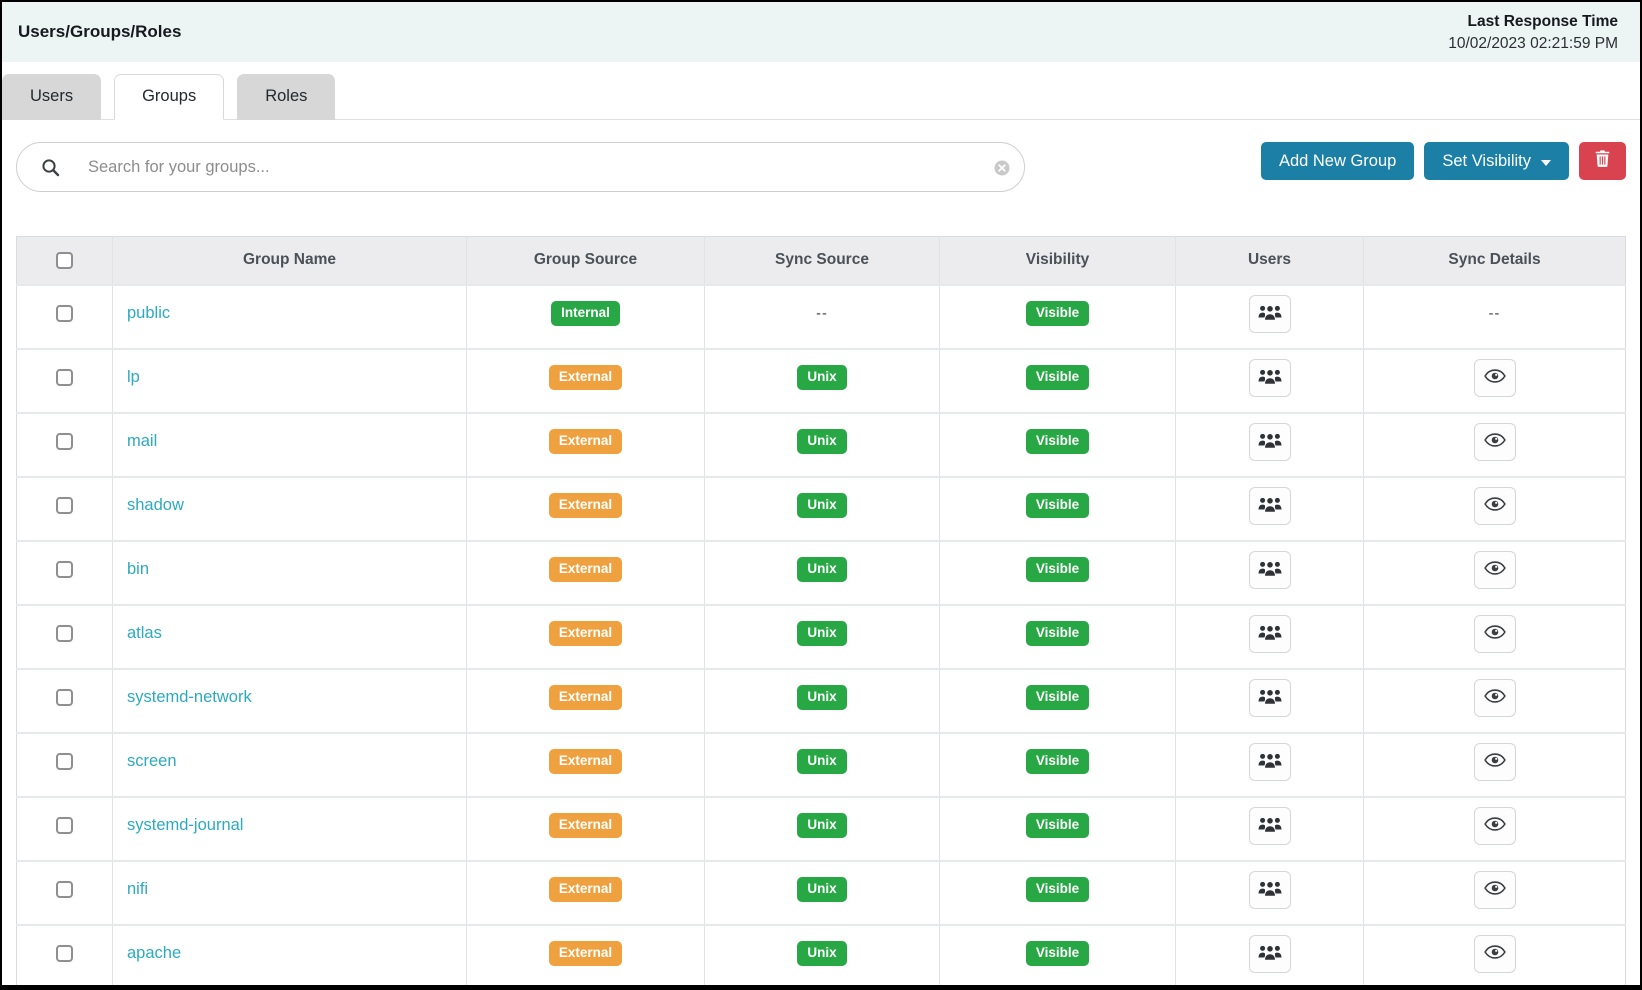 Image resolution: width=1642 pixels, height=990 pixels. Describe the element at coordinates (154, 953) in the screenshot. I see `group-name-link: apache` at that location.